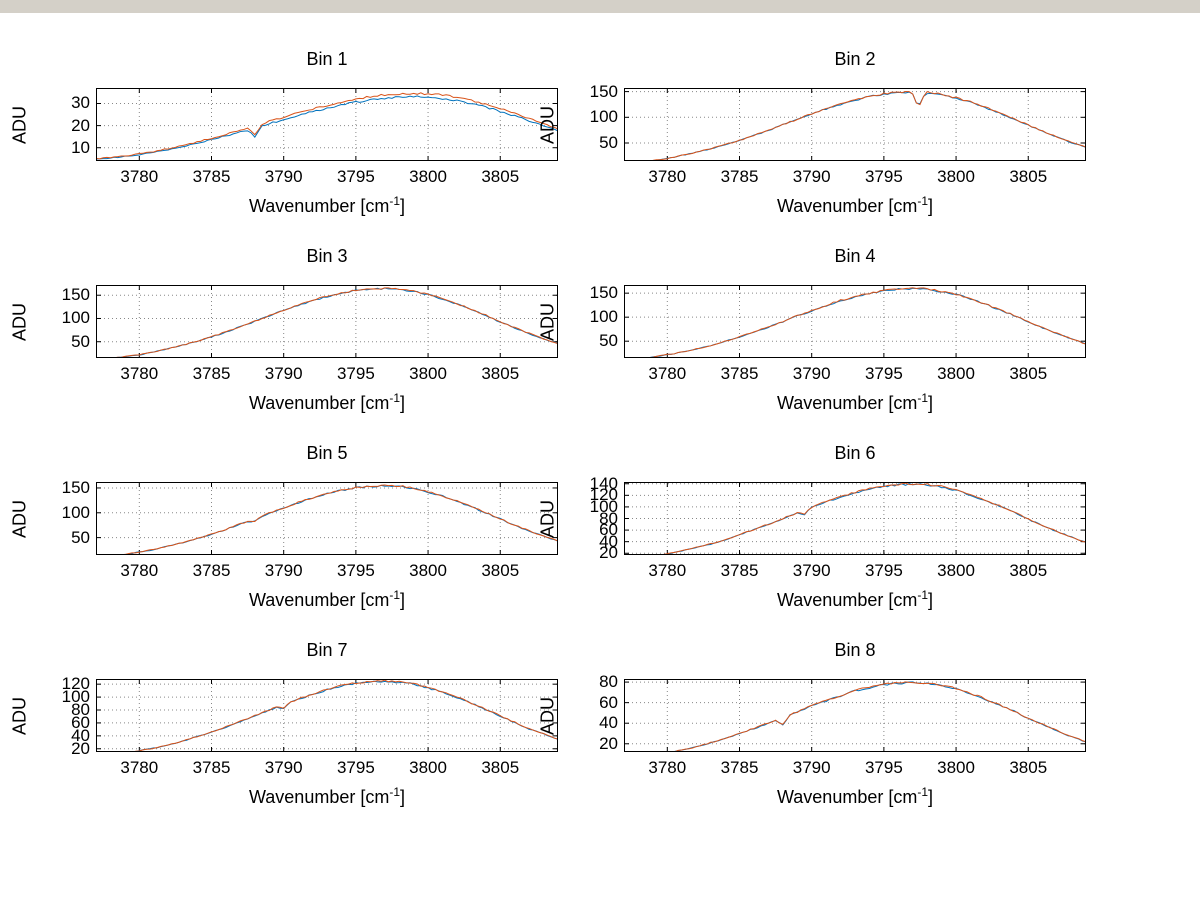  What do you see at coordinates (327, 256) in the screenshot?
I see `plot-title: Bin 3` at bounding box center [327, 256].